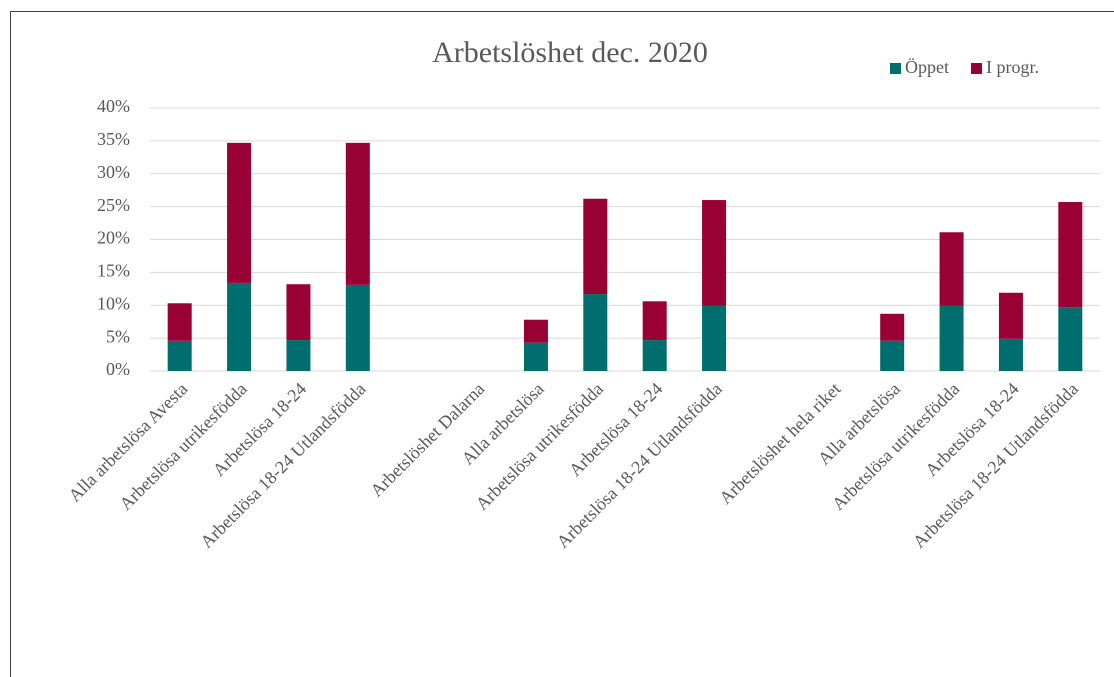 The image size is (1114, 677). What do you see at coordinates (1012, 67) in the screenshot?
I see `legend-label: I progr.` at bounding box center [1012, 67].